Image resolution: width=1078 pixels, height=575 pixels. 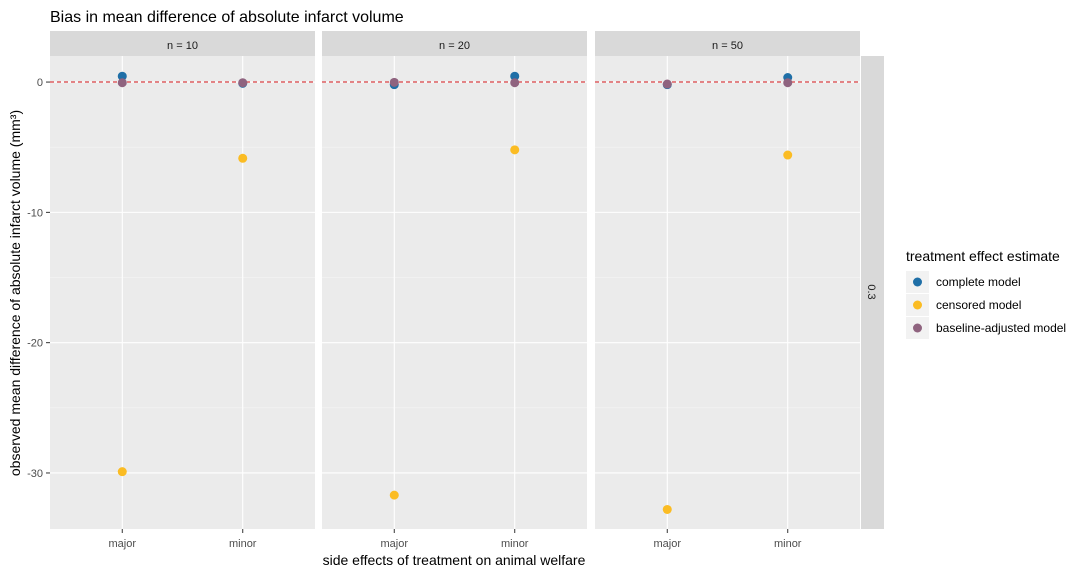 I want to click on row-strip-background, so click(x=872, y=292).